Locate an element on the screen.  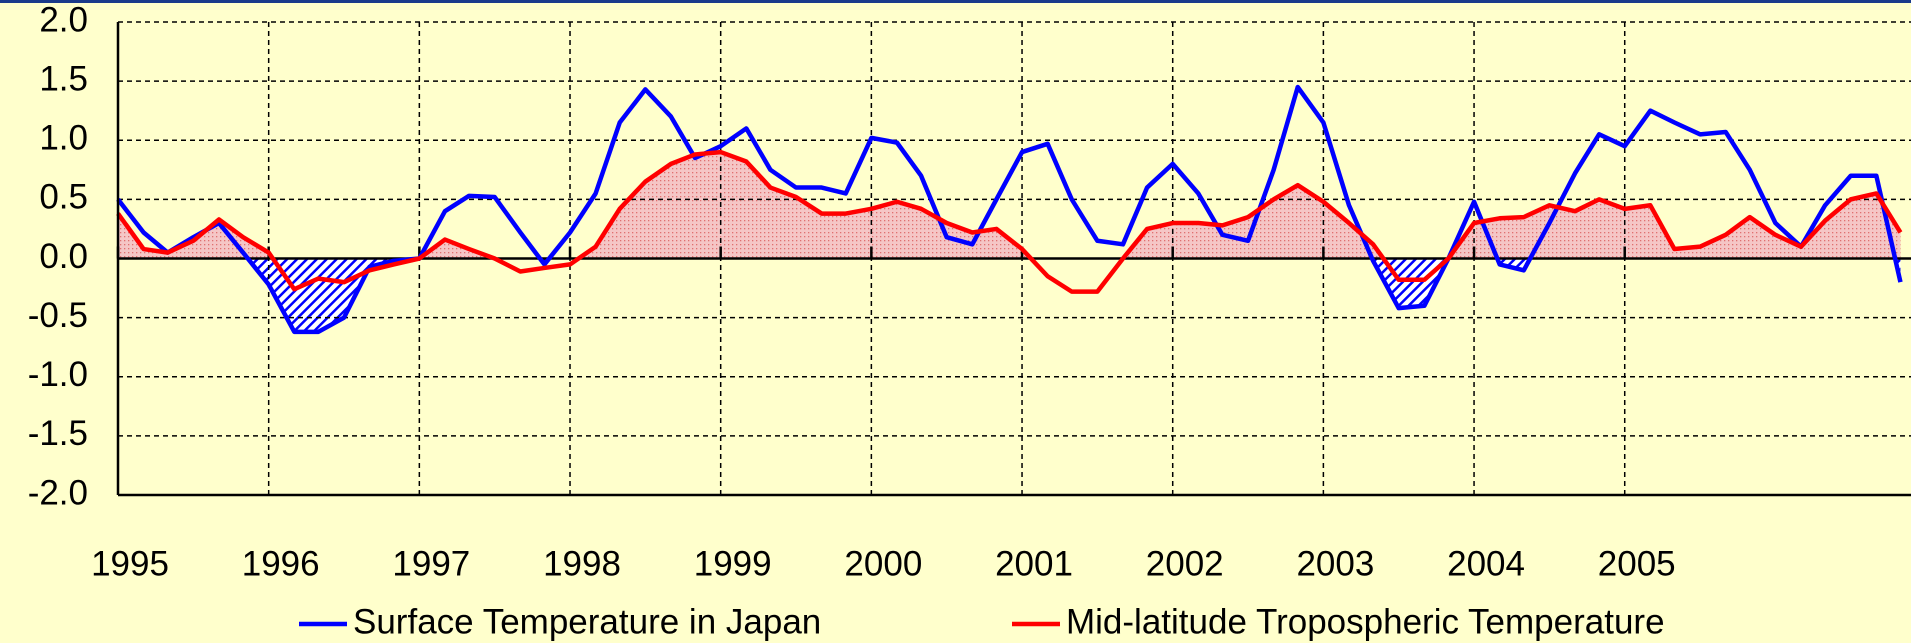
x-tick-label: 1998 is located at coordinates (582, 563).